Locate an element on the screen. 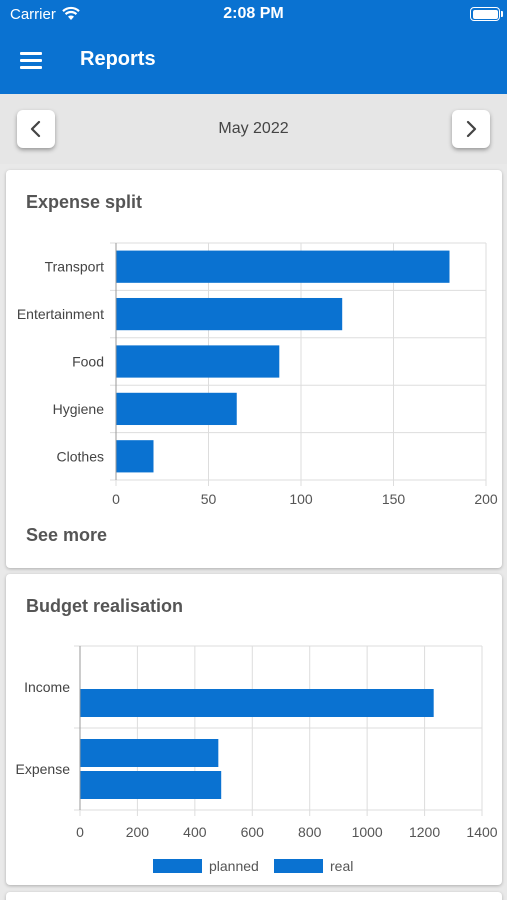 The height and width of the screenshot is (900, 507). month-navigator: May 2022 is located at coordinates (253, 129).